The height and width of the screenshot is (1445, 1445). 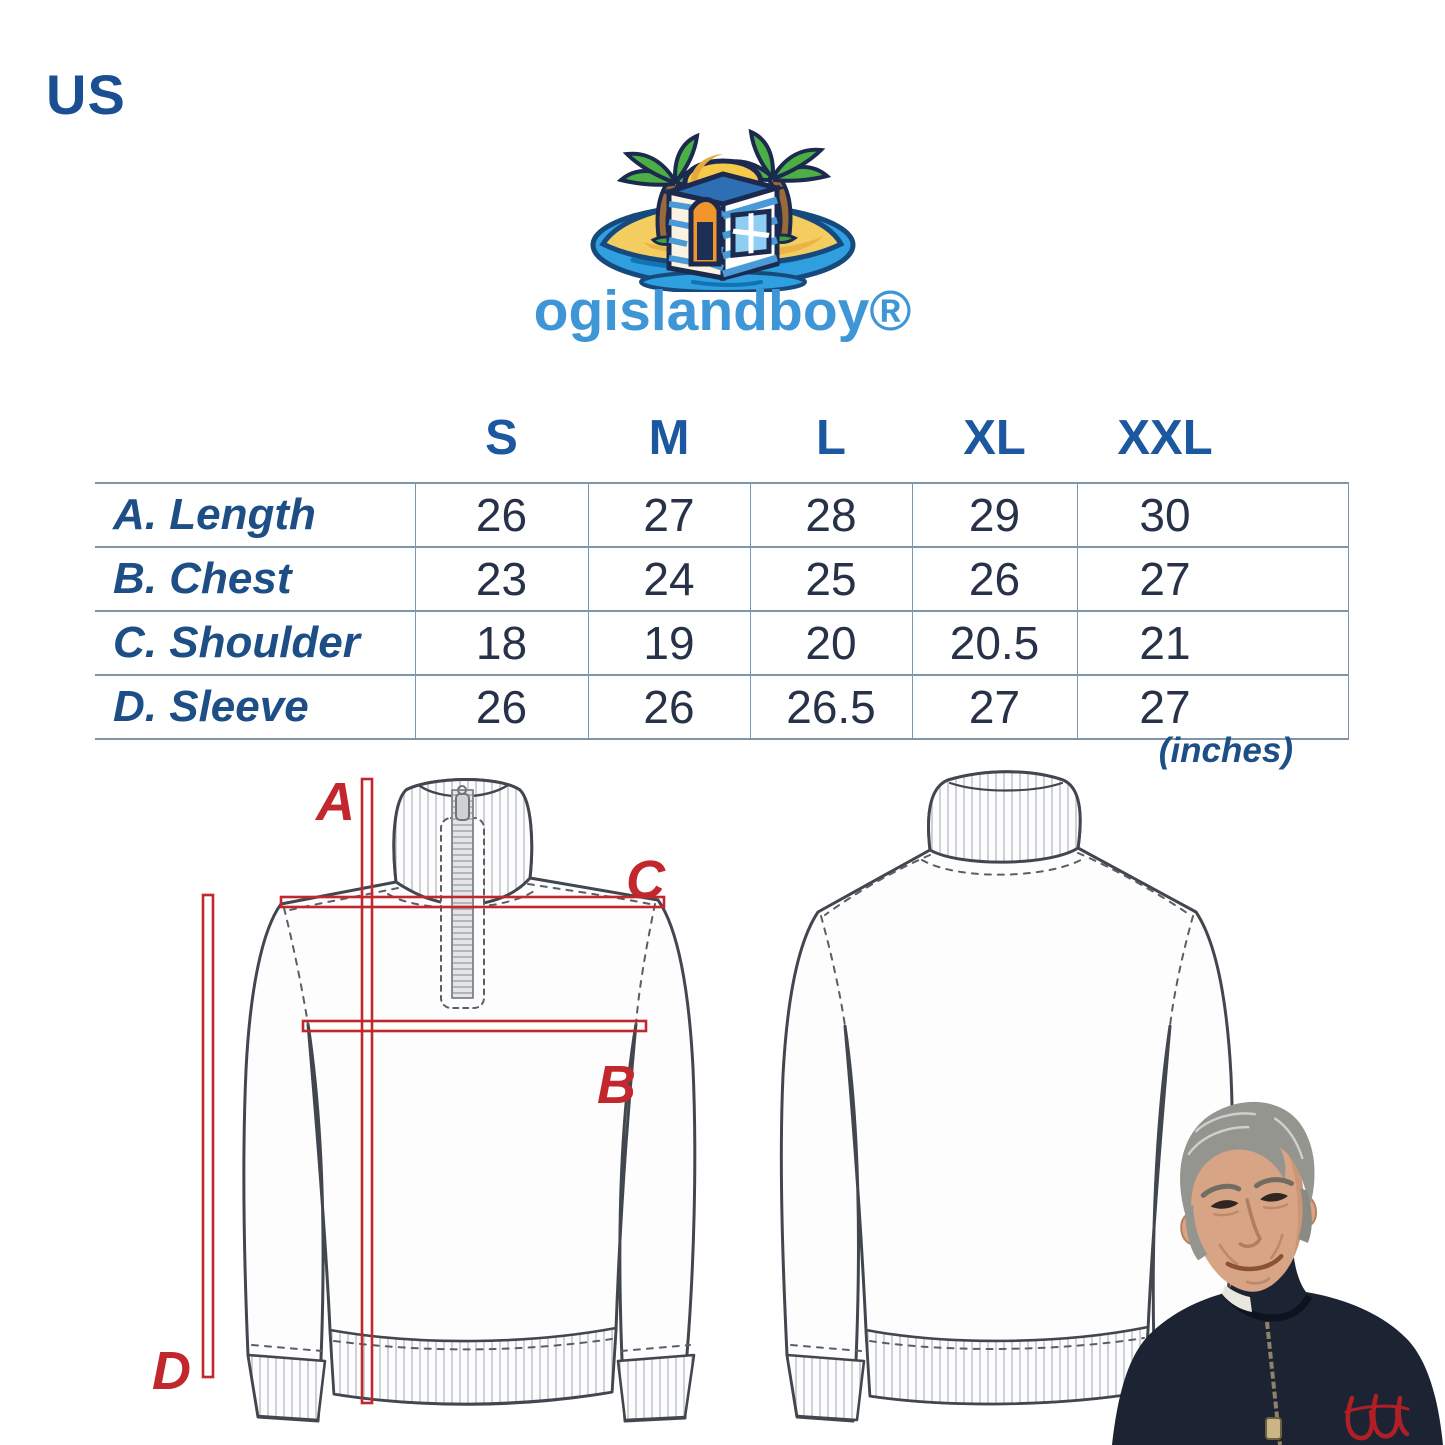 What do you see at coordinates (1237, 1298) in the screenshot?
I see `shirt-collar` at bounding box center [1237, 1298].